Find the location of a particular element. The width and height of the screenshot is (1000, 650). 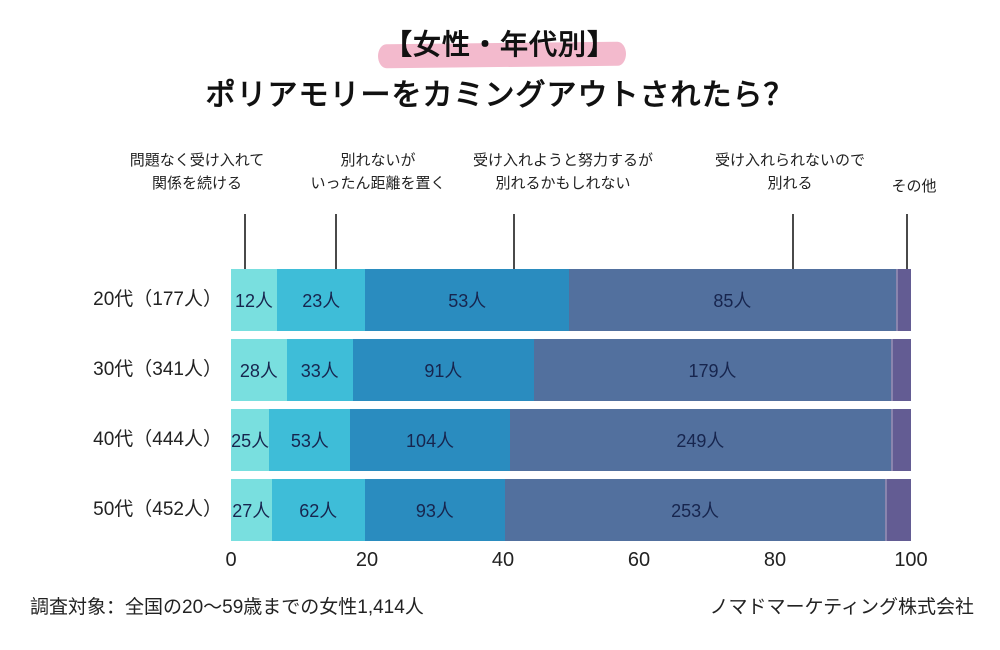

bar-row: 20代（177人） 12人 23人 53人 85人 is located at coordinates (500, 300).